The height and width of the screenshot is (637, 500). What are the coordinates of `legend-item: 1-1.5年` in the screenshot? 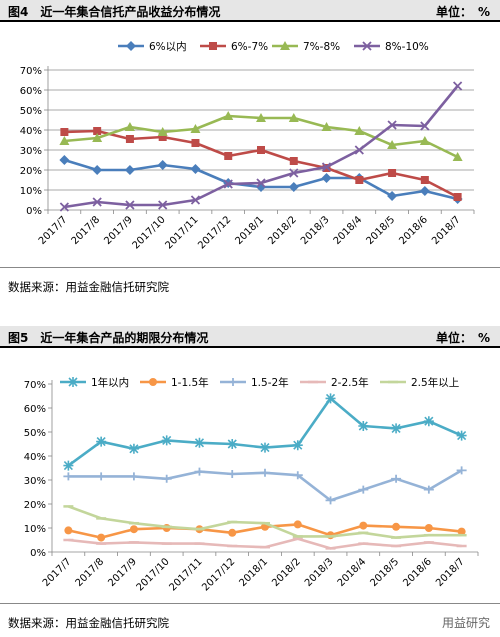 It's located at (174, 382).